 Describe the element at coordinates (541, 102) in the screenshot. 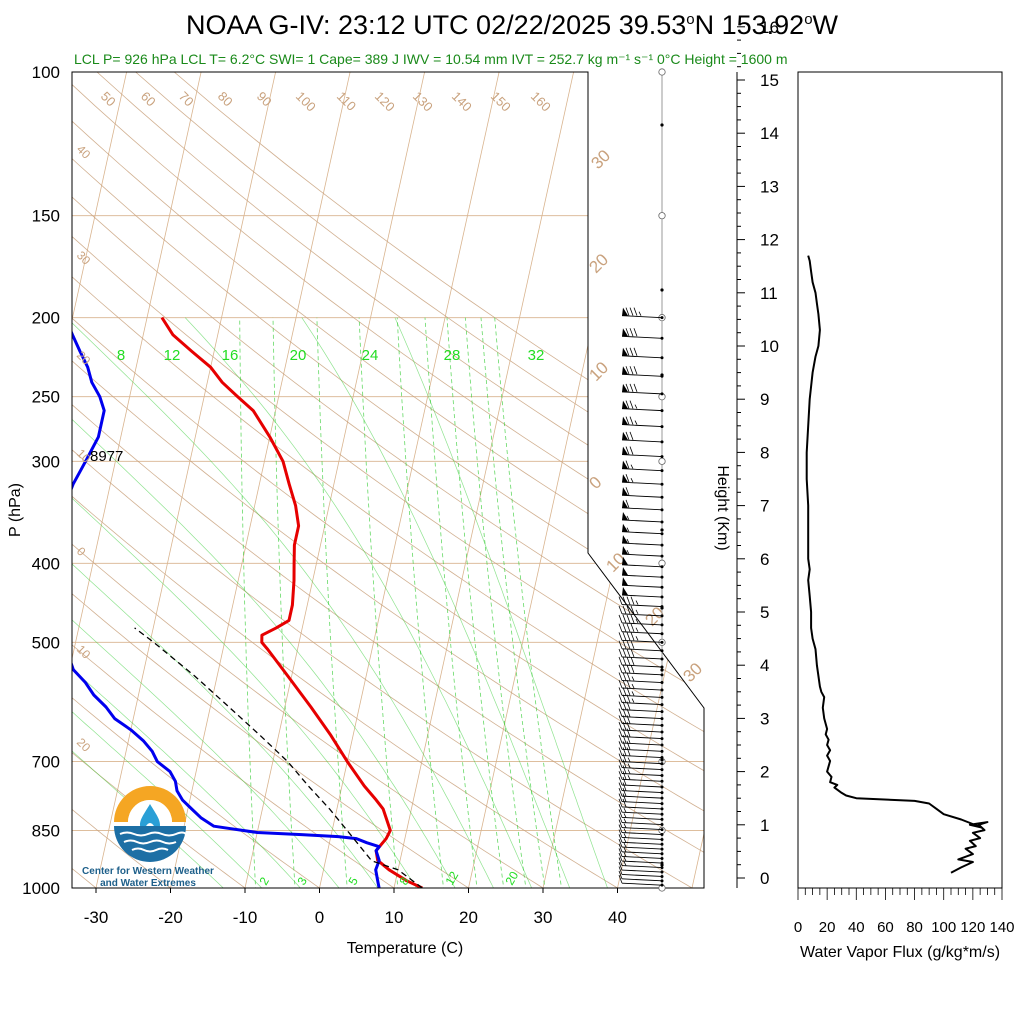

I see `isotherm-label: 160` at that location.